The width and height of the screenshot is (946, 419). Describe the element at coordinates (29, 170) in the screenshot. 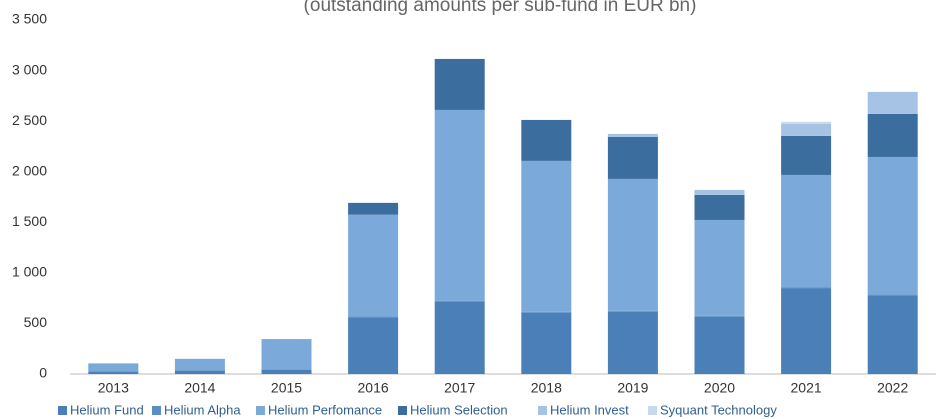

I see `y-tick-label: 2 000` at that location.